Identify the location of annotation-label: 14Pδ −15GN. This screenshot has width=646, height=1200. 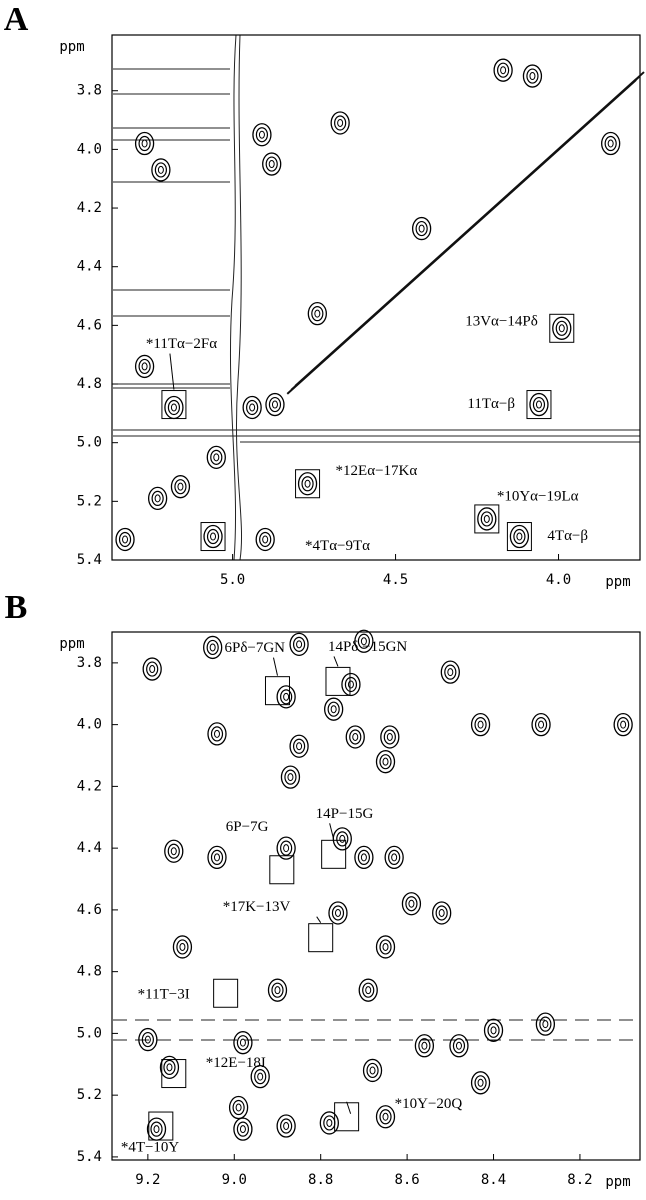
(367, 647).